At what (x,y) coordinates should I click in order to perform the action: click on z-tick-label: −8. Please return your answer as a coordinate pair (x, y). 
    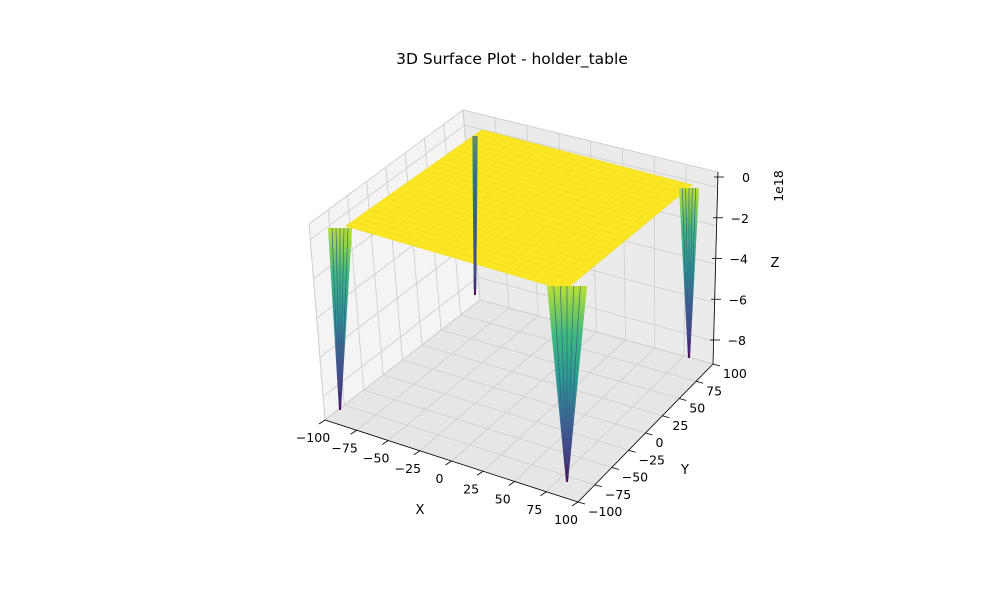
    Looking at the image, I should click on (737, 340).